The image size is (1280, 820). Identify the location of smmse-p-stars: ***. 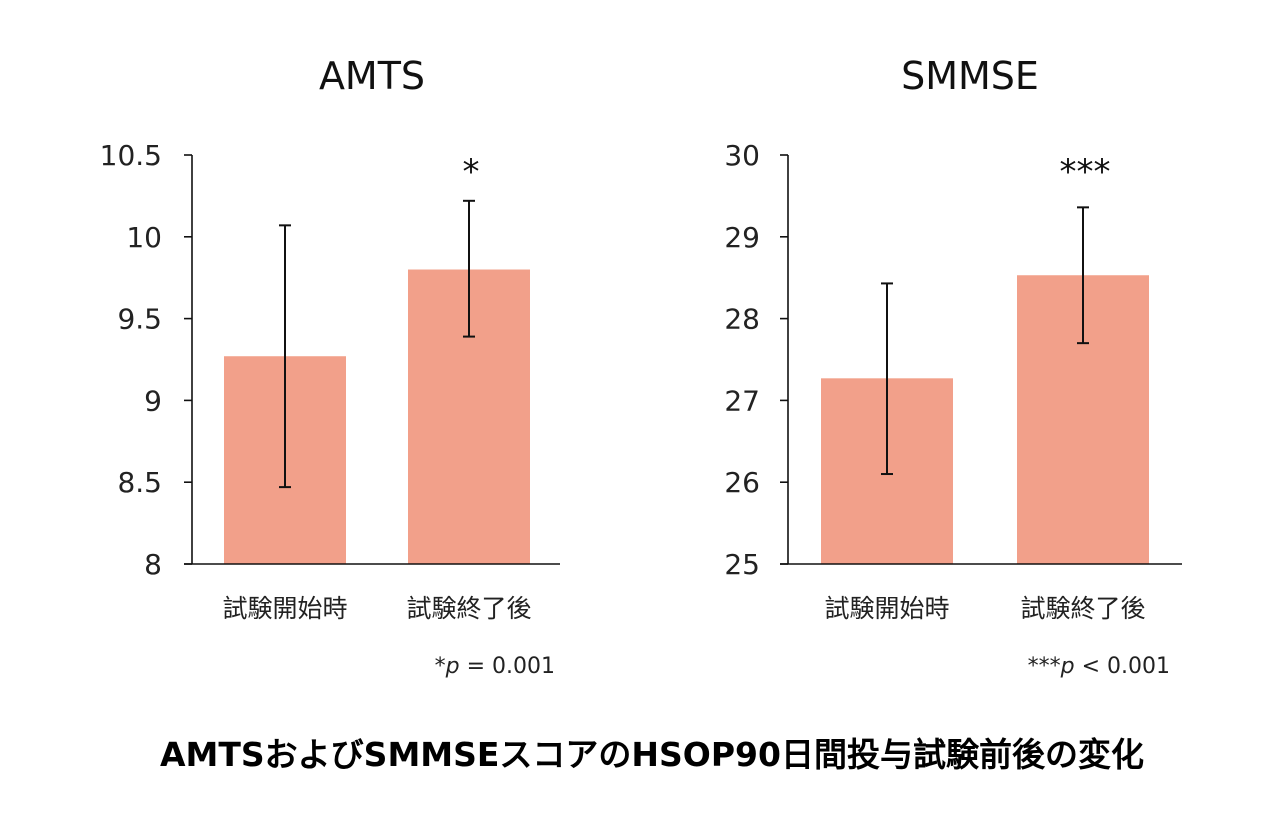
(1044, 666).